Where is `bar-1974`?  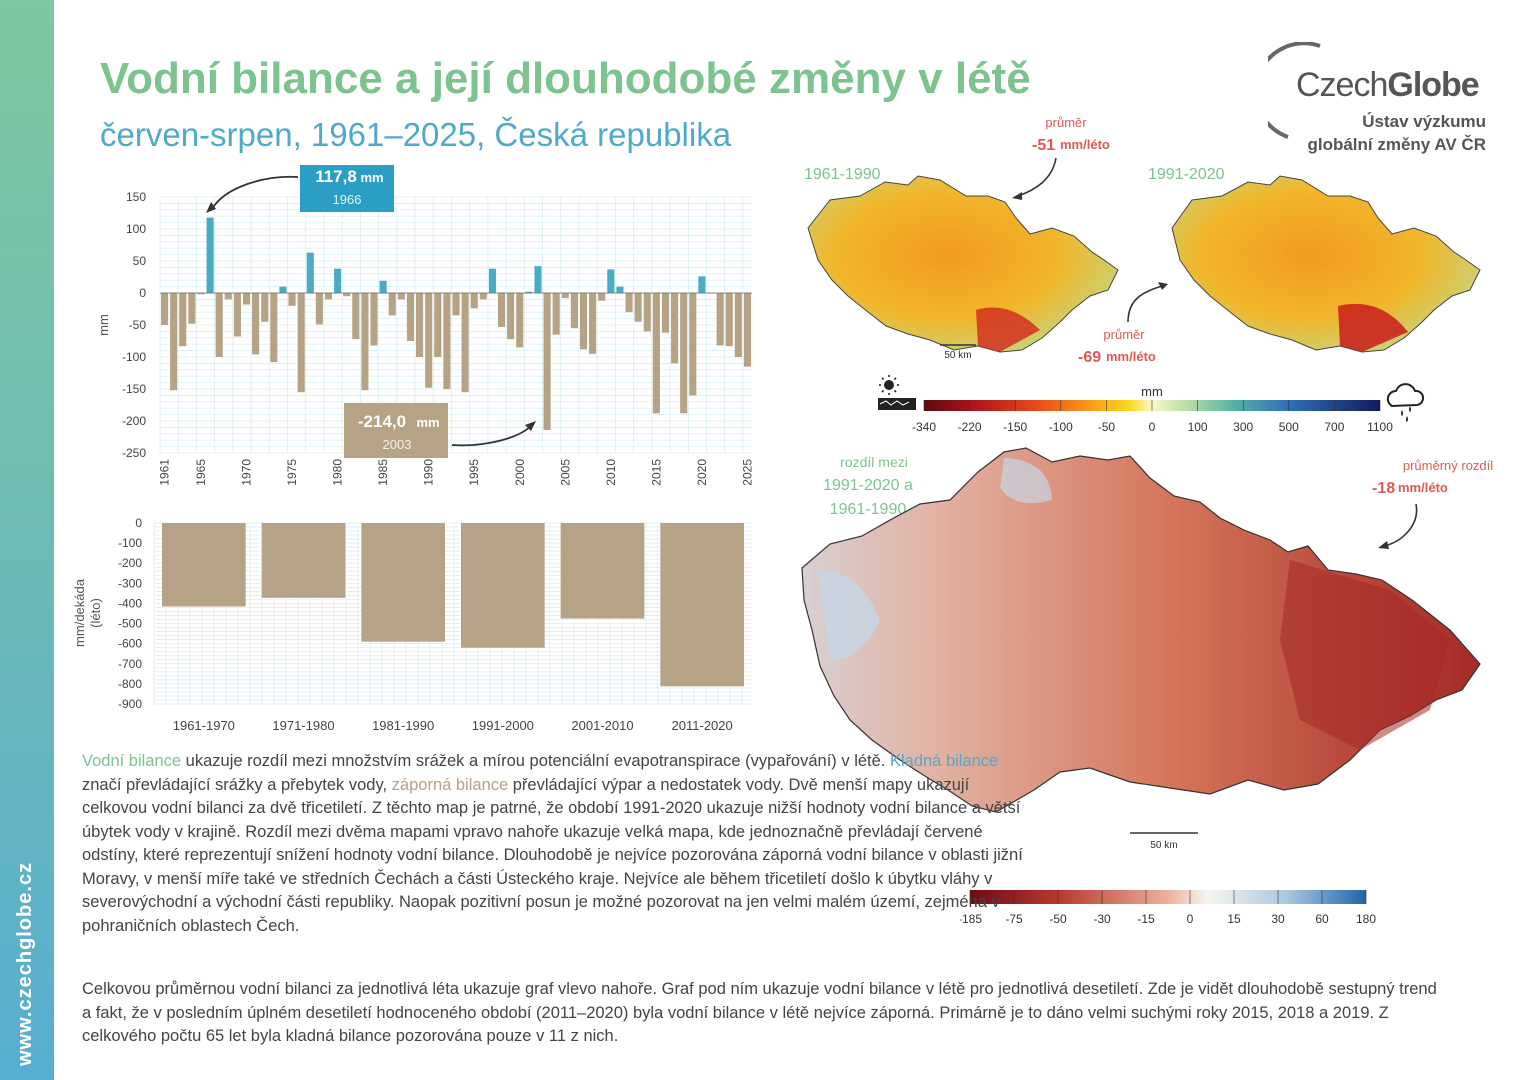 bar-1974 is located at coordinates (283, 289).